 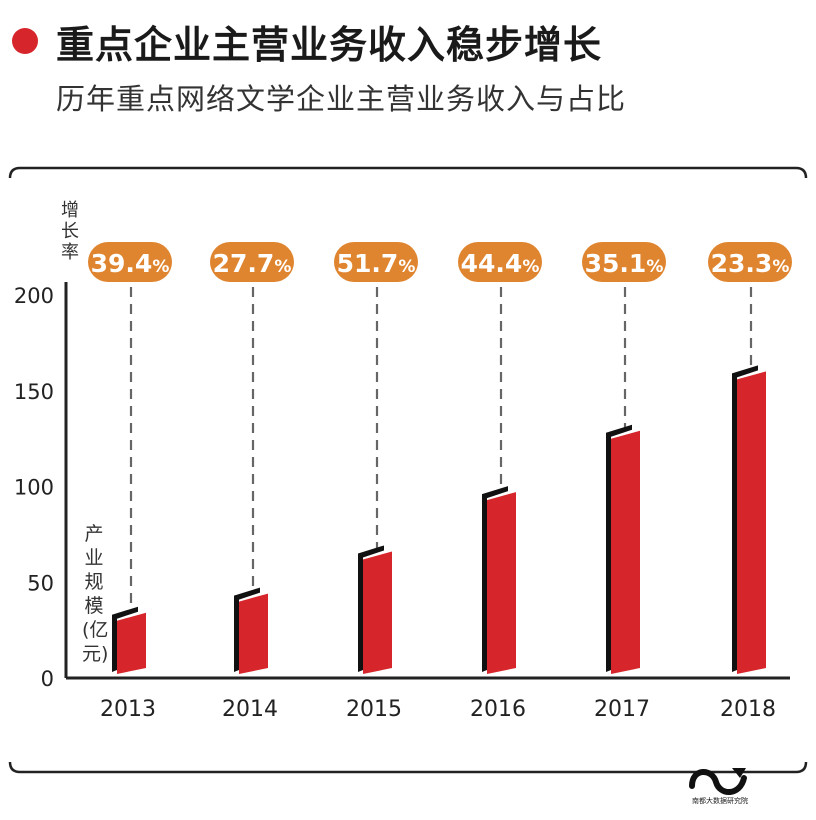 I want to click on y-tick-label: 0, so click(x=47, y=679).